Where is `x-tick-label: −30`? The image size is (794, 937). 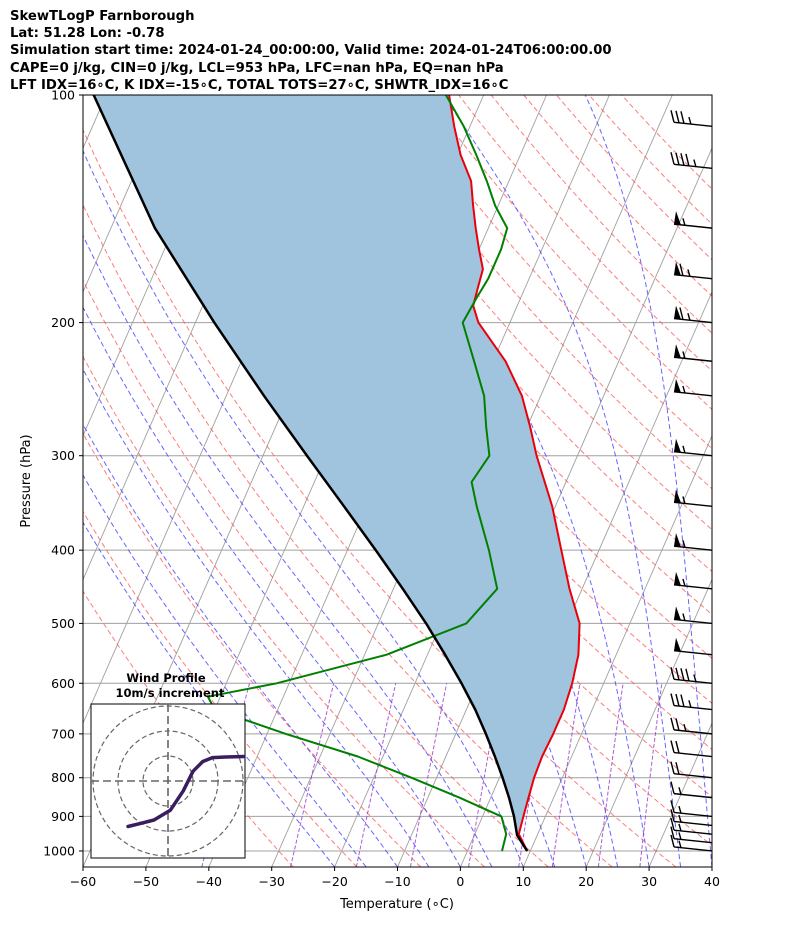 x-tick-label: −30 is located at coordinates (272, 881).